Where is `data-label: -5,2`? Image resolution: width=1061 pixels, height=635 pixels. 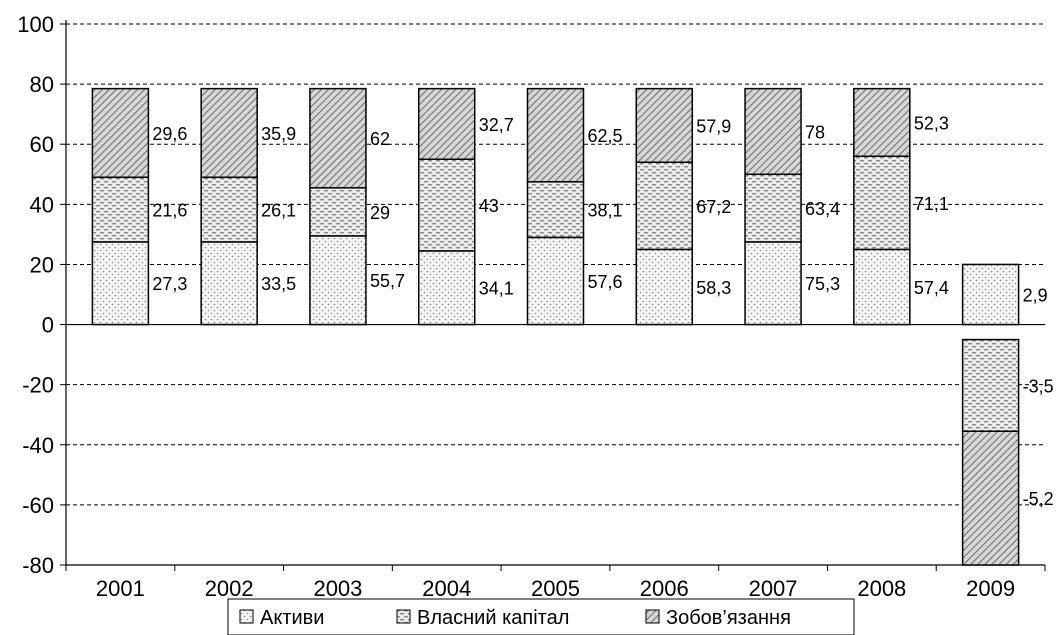 data-label: -5,2 is located at coordinates (1038, 499).